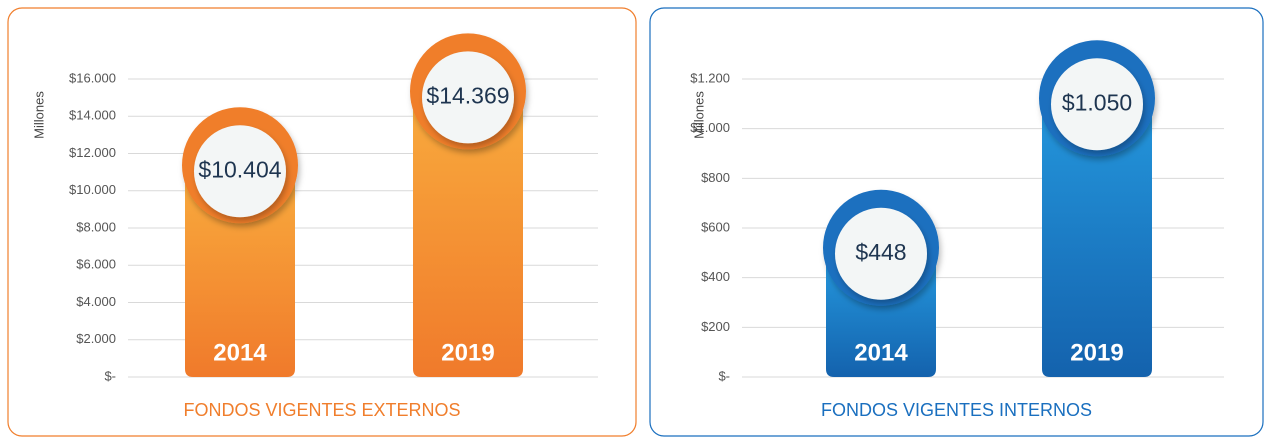 This screenshot has width=1268, height=439. Describe the element at coordinates (715, 226) in the screenshot. I see `y-tick-label: $600` at that location.